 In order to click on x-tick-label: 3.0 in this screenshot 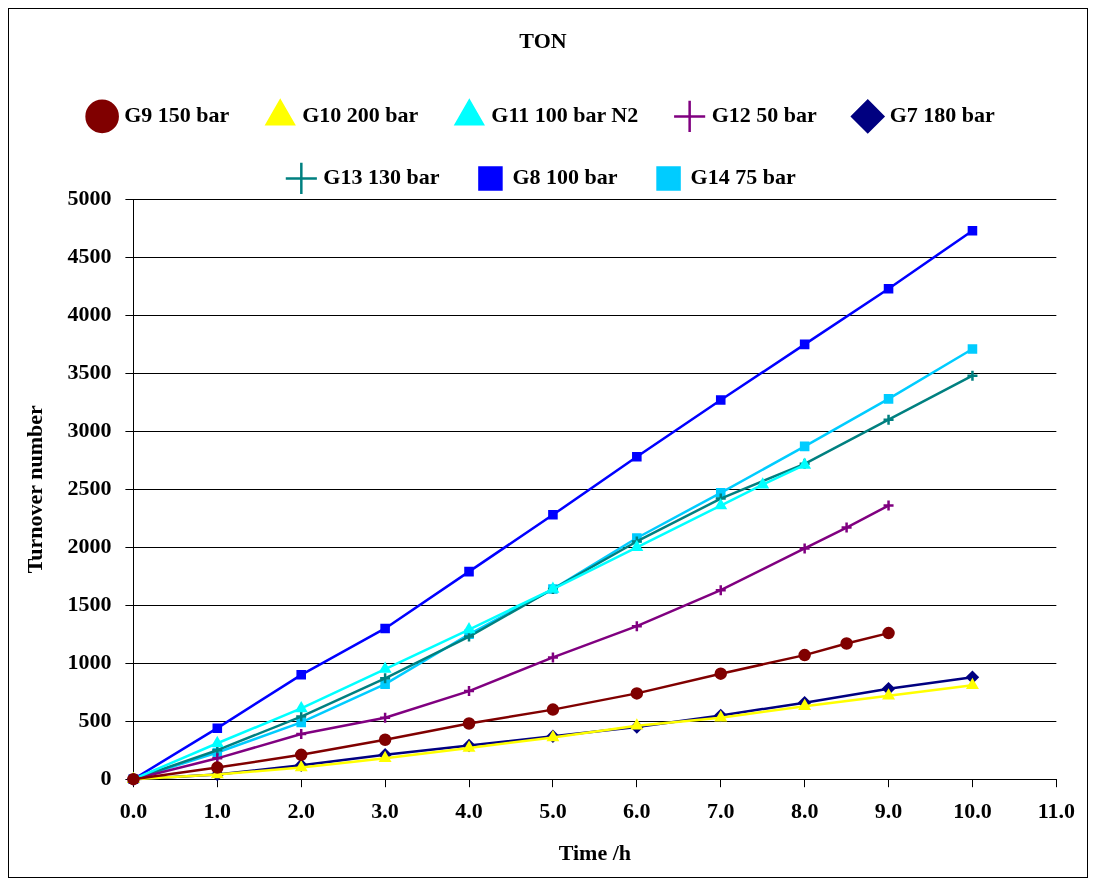, I will do `click(385, 811)`.